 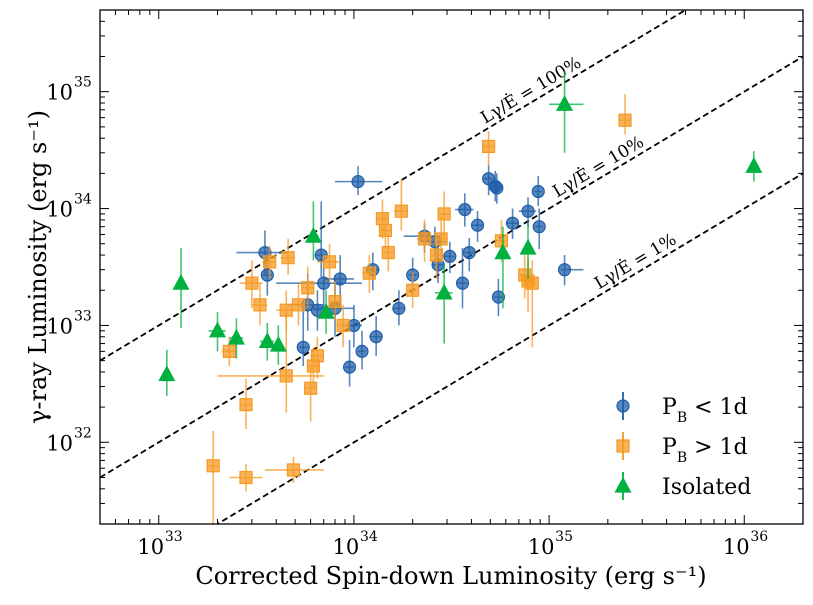 What do you see at coordinates (38, 267) in the screenshot?
I see `y-axis-label: γ-ray Luminosity (erg s⁻¹)` at bounding box center [38, 267].